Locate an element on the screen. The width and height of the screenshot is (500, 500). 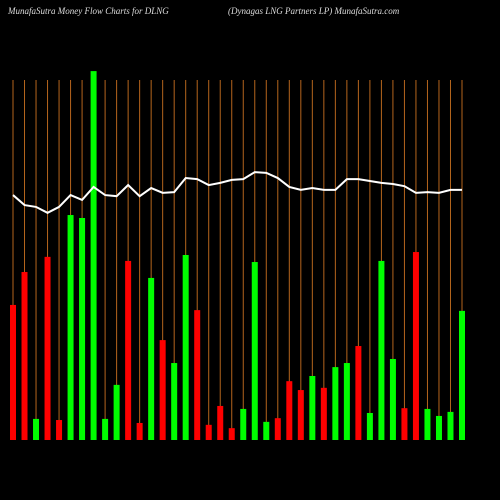
line is located at coordinates (237, 192).